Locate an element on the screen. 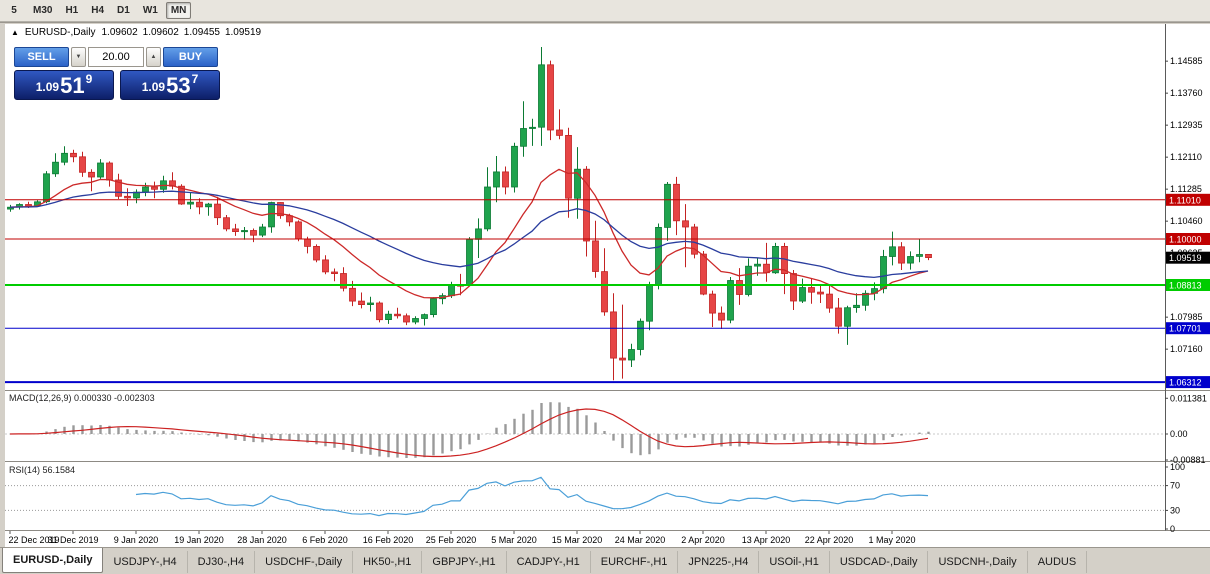 This screenshot has height=574, width=1210. date-label: 6 Feb 2020 is located at coordinates (325, 540).